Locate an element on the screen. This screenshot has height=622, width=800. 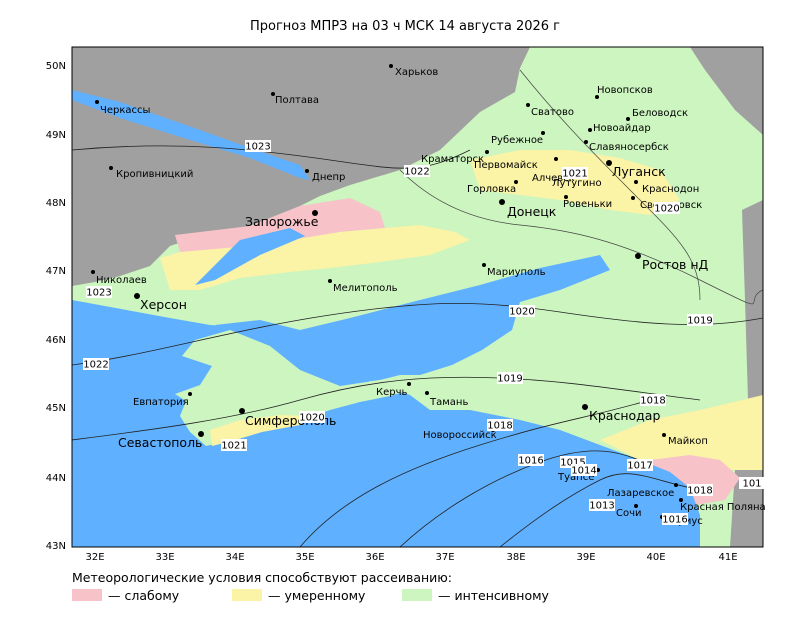
city-label: Краснодон is located at coordinates (670, 189).